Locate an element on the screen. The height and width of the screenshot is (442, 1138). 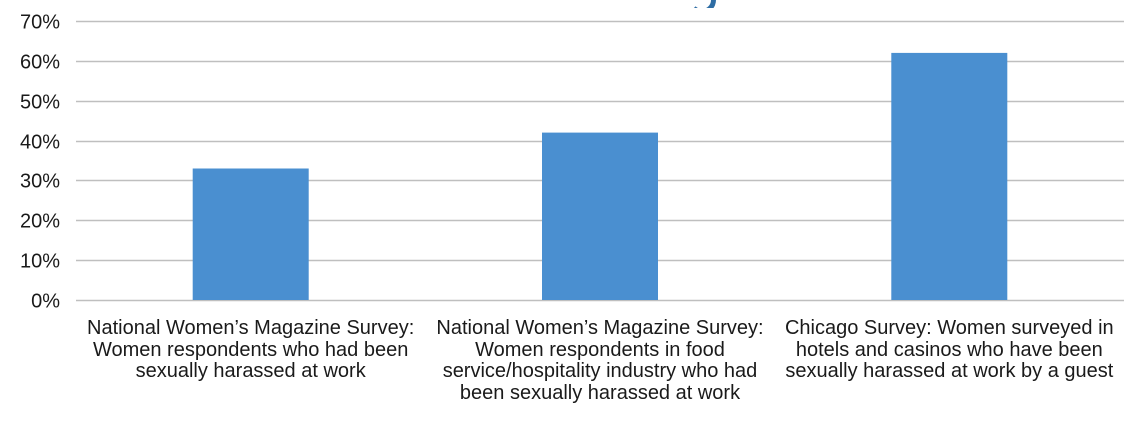
y-tick-label: 10% is located at coordinates (40, 262).